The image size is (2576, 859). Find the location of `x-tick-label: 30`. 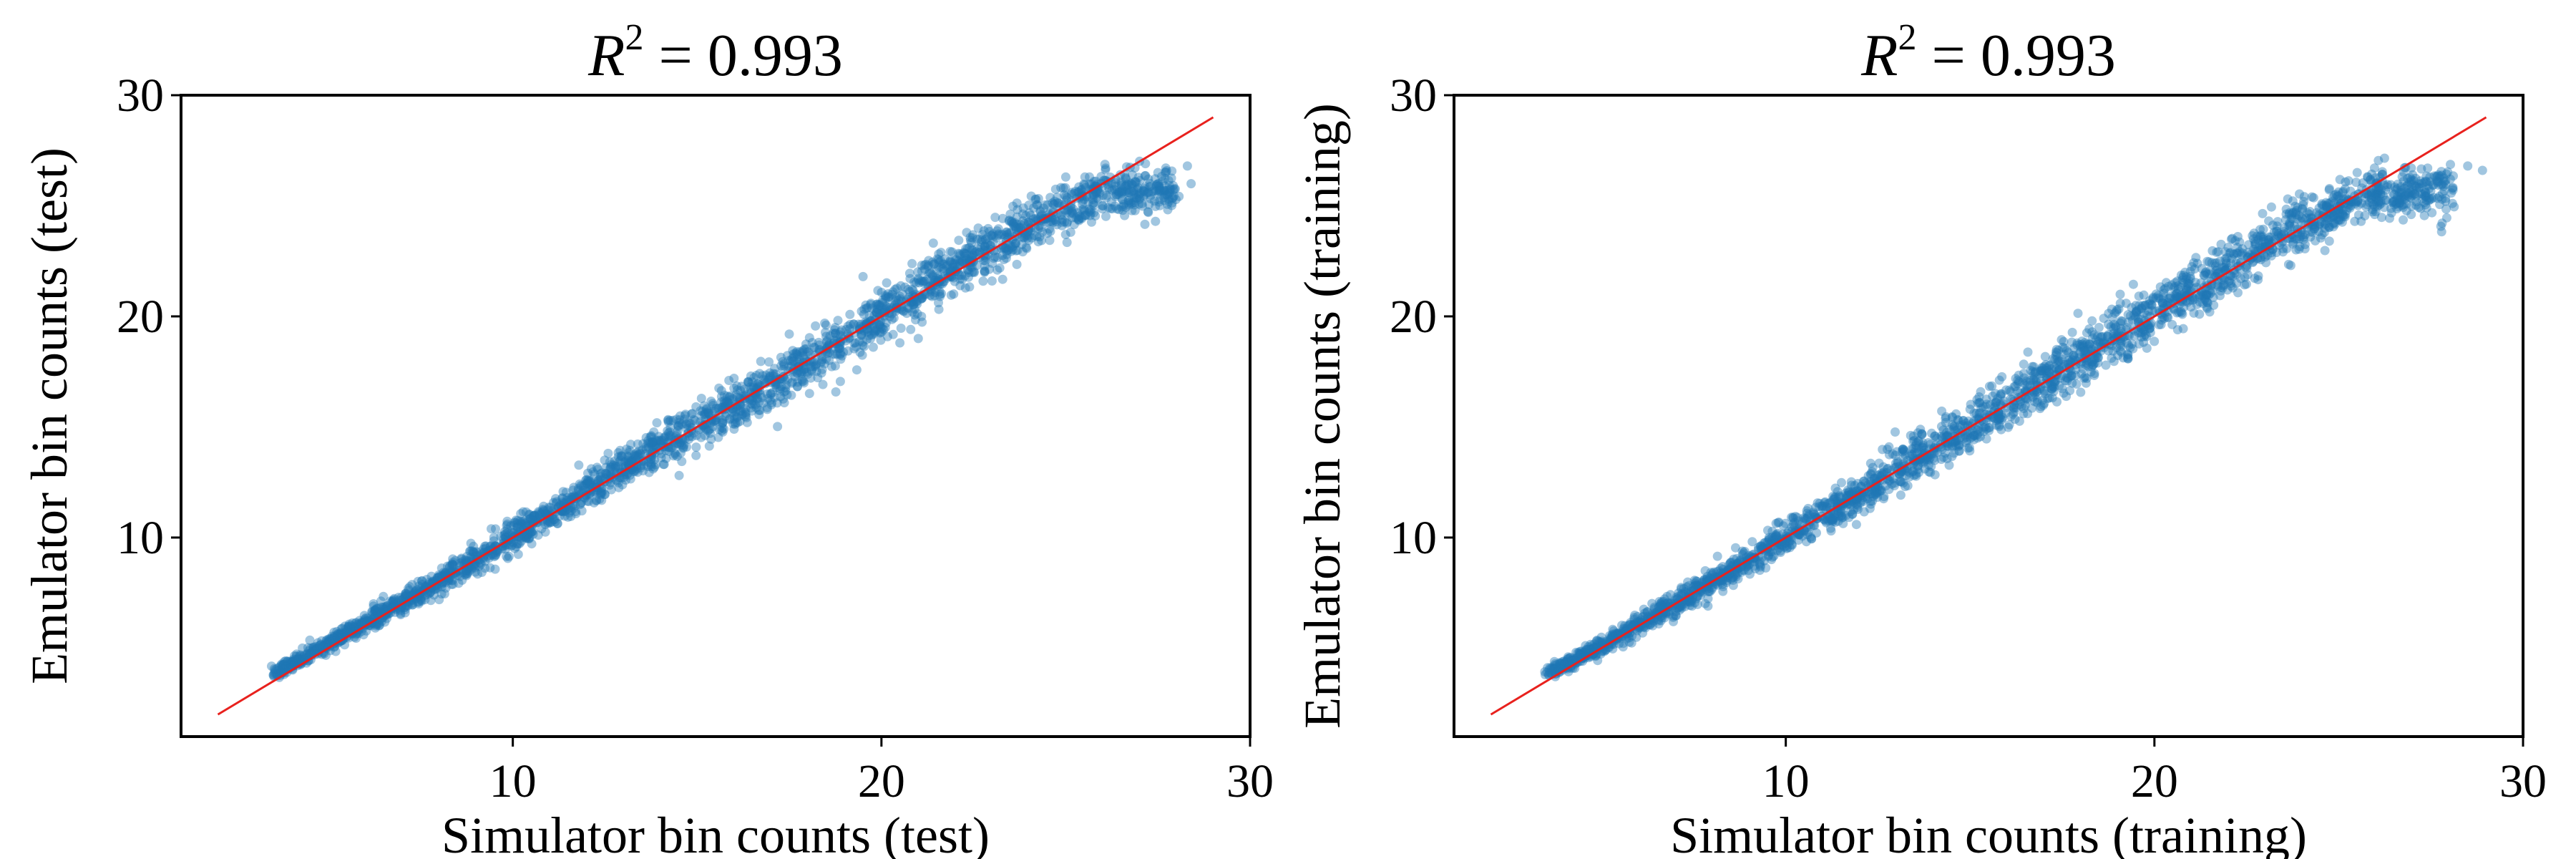

x-tick-label: 30 is located at coordinates (1250, 781).